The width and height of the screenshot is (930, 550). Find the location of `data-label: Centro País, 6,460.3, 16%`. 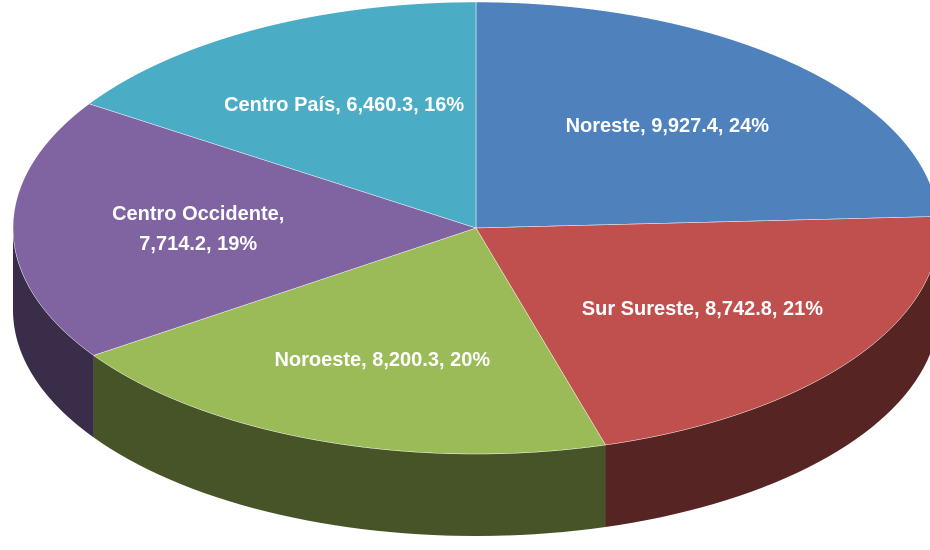

data-label: Centro País, 6,460.3, 16% is located at coordinates (344, 104).